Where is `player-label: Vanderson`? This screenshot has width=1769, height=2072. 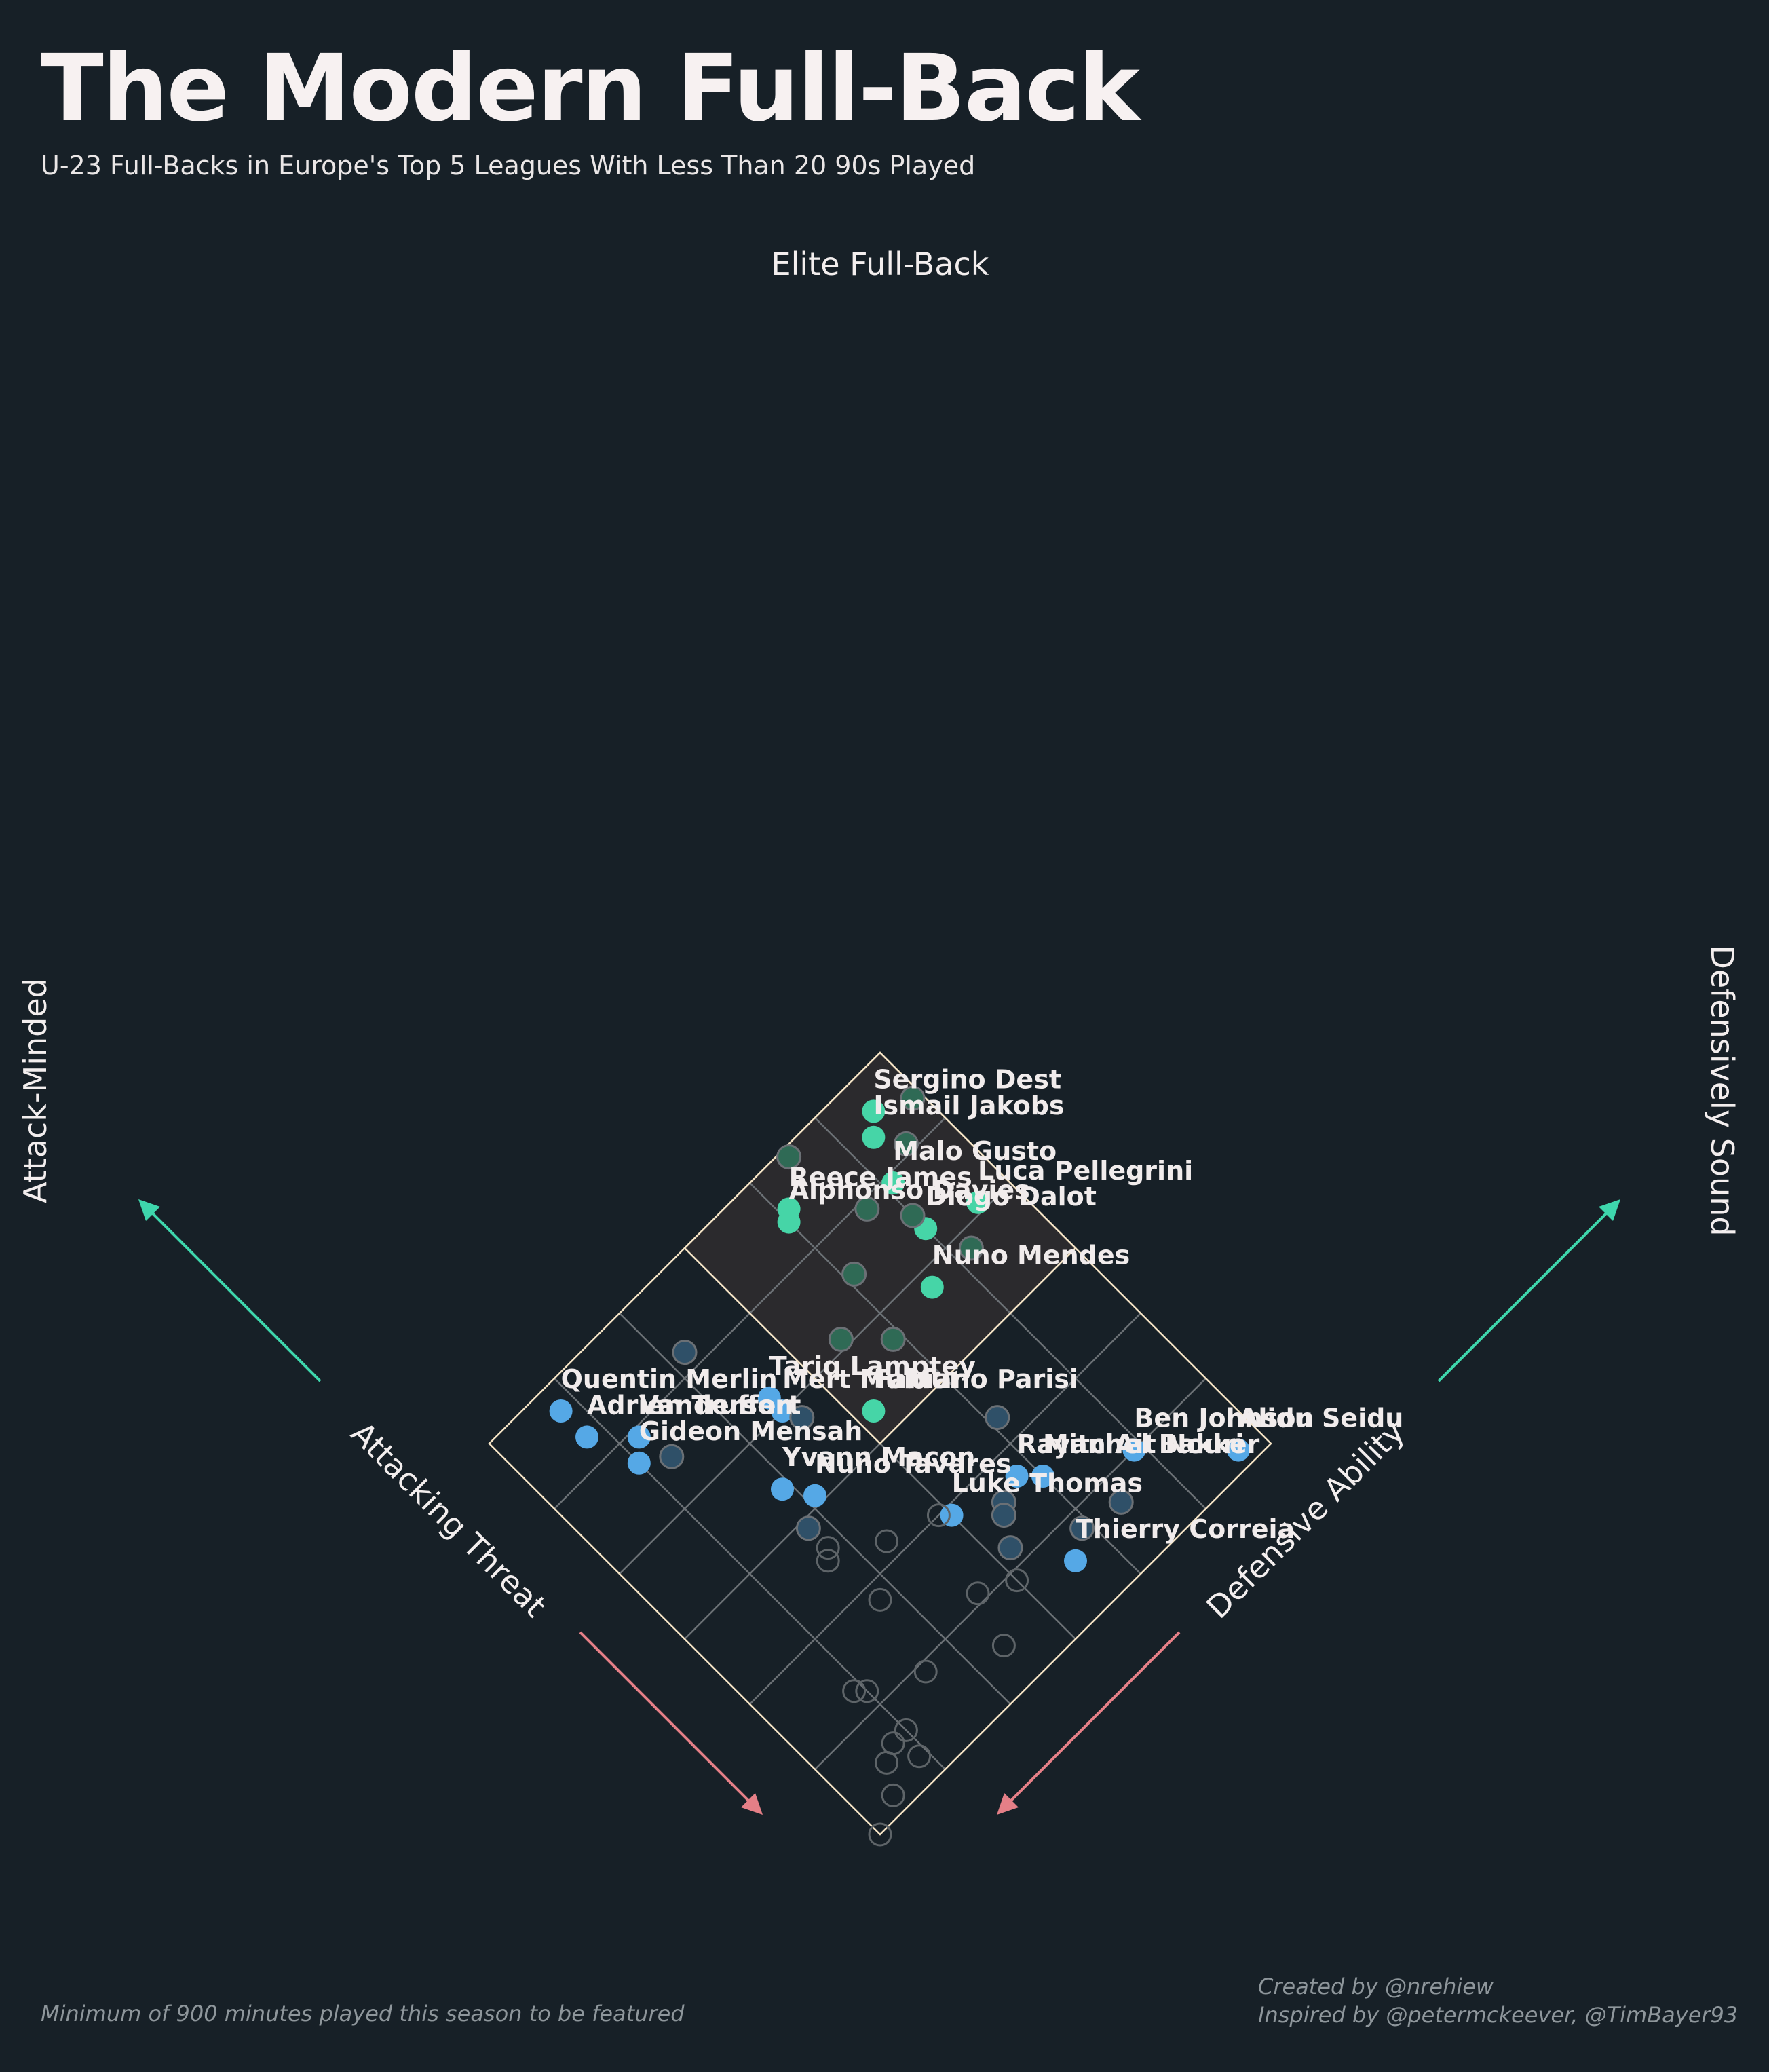 player-label: Vanderson is located at coordinates (717, 1405).